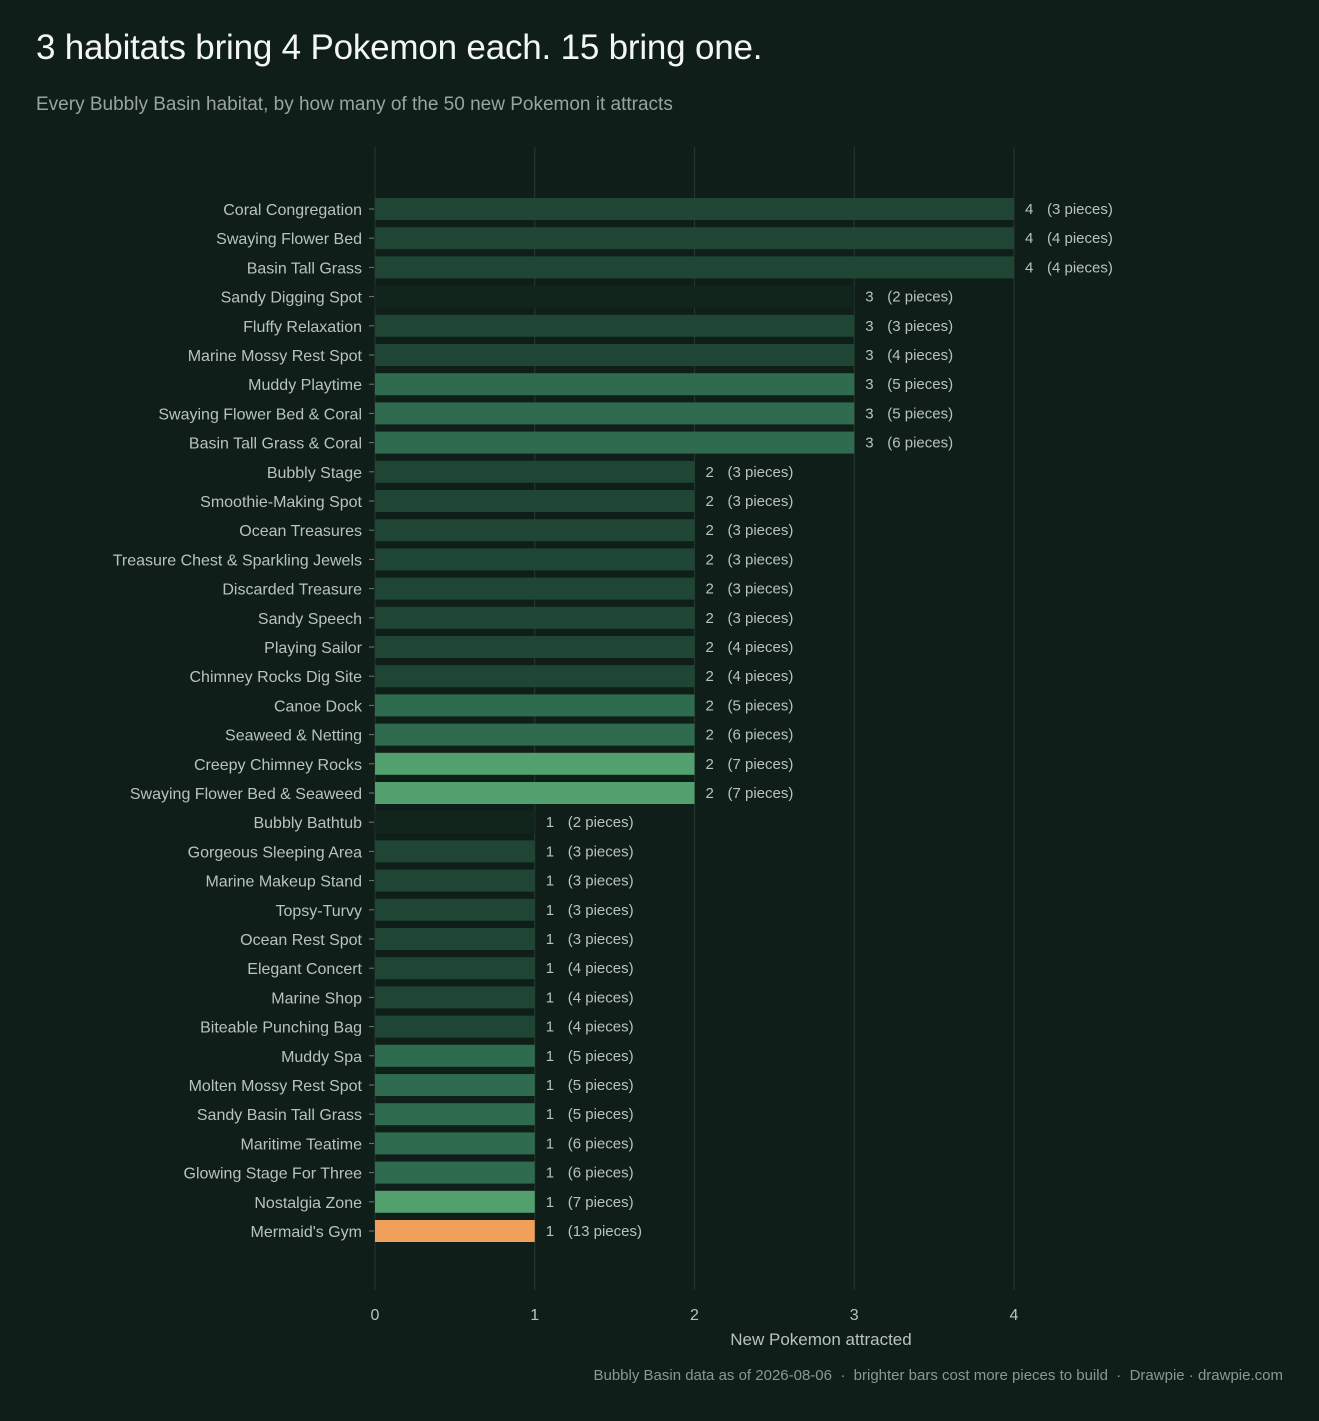 The width and height of the screenshot is (1319, 1421). Describe the element at coordinates (375, 1315) in the screenshot. I see `x-tick-label: 0` at that location.